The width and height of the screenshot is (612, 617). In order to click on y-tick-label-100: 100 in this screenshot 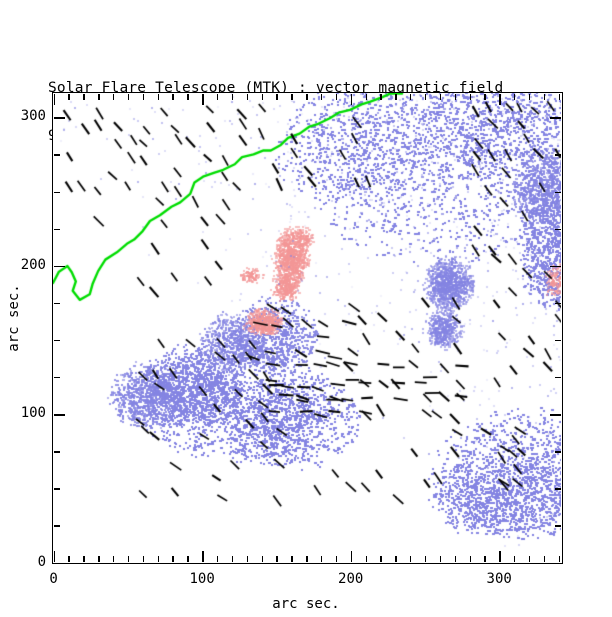, I will do `click(33, 413)`.